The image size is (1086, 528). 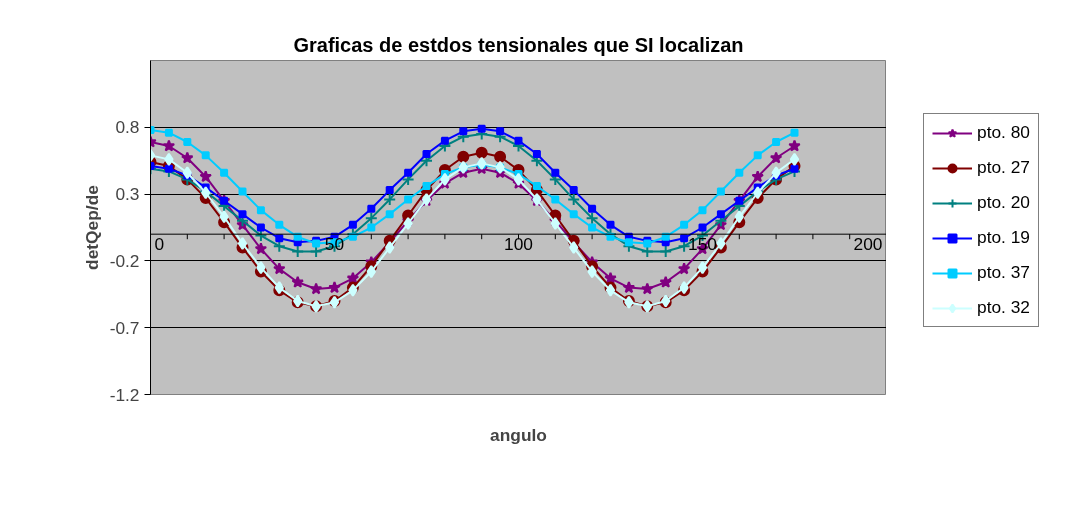 What do you see at coordinates (127, 127) in the screenshot?
I see `y-tick-label: 0.8` at bounding box center [127, 127].